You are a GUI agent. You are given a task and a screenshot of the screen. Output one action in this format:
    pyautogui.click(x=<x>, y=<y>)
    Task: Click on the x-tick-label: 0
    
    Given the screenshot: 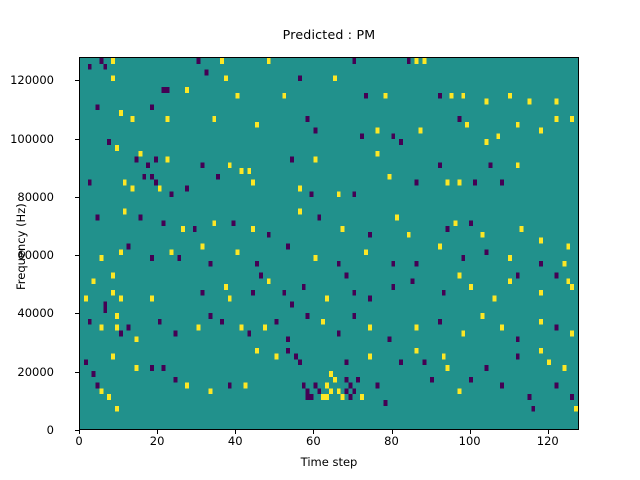 What is the action you would take?
    pyautogui.click(x=79, y=441)
    